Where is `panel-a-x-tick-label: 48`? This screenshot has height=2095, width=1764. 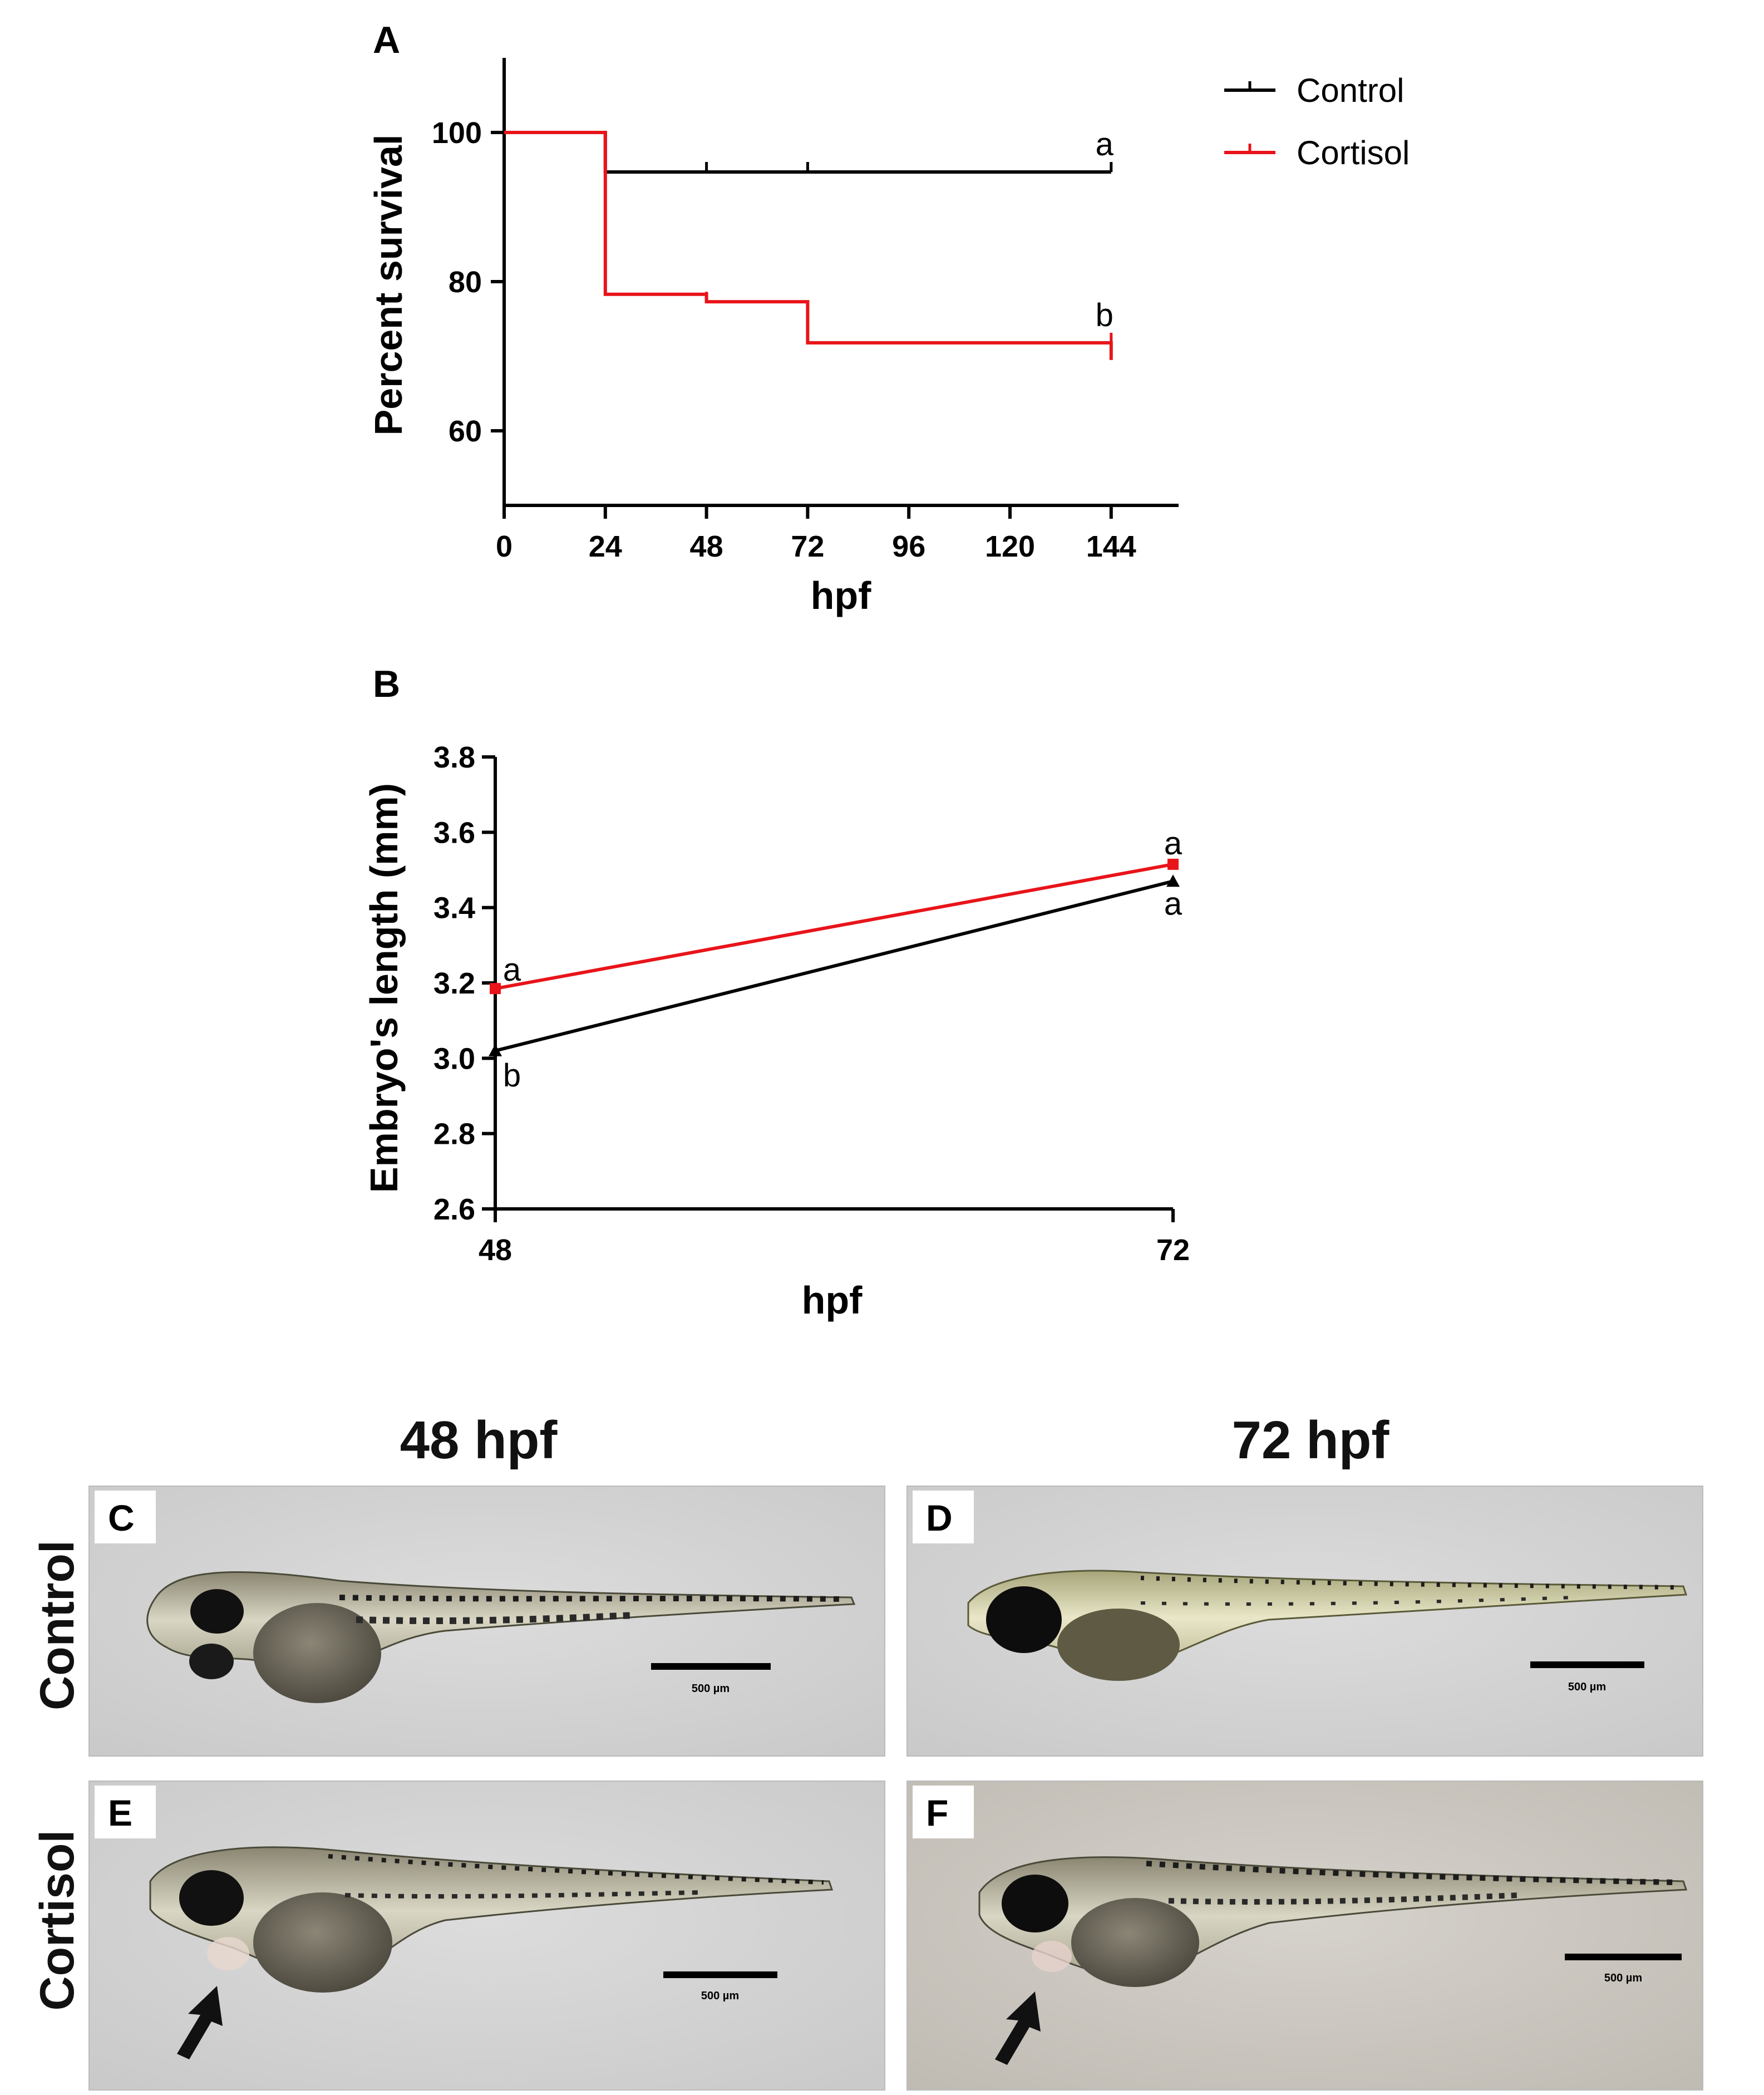
panel-a-x-tick-label: 48 is located at coordinates (706, 546).